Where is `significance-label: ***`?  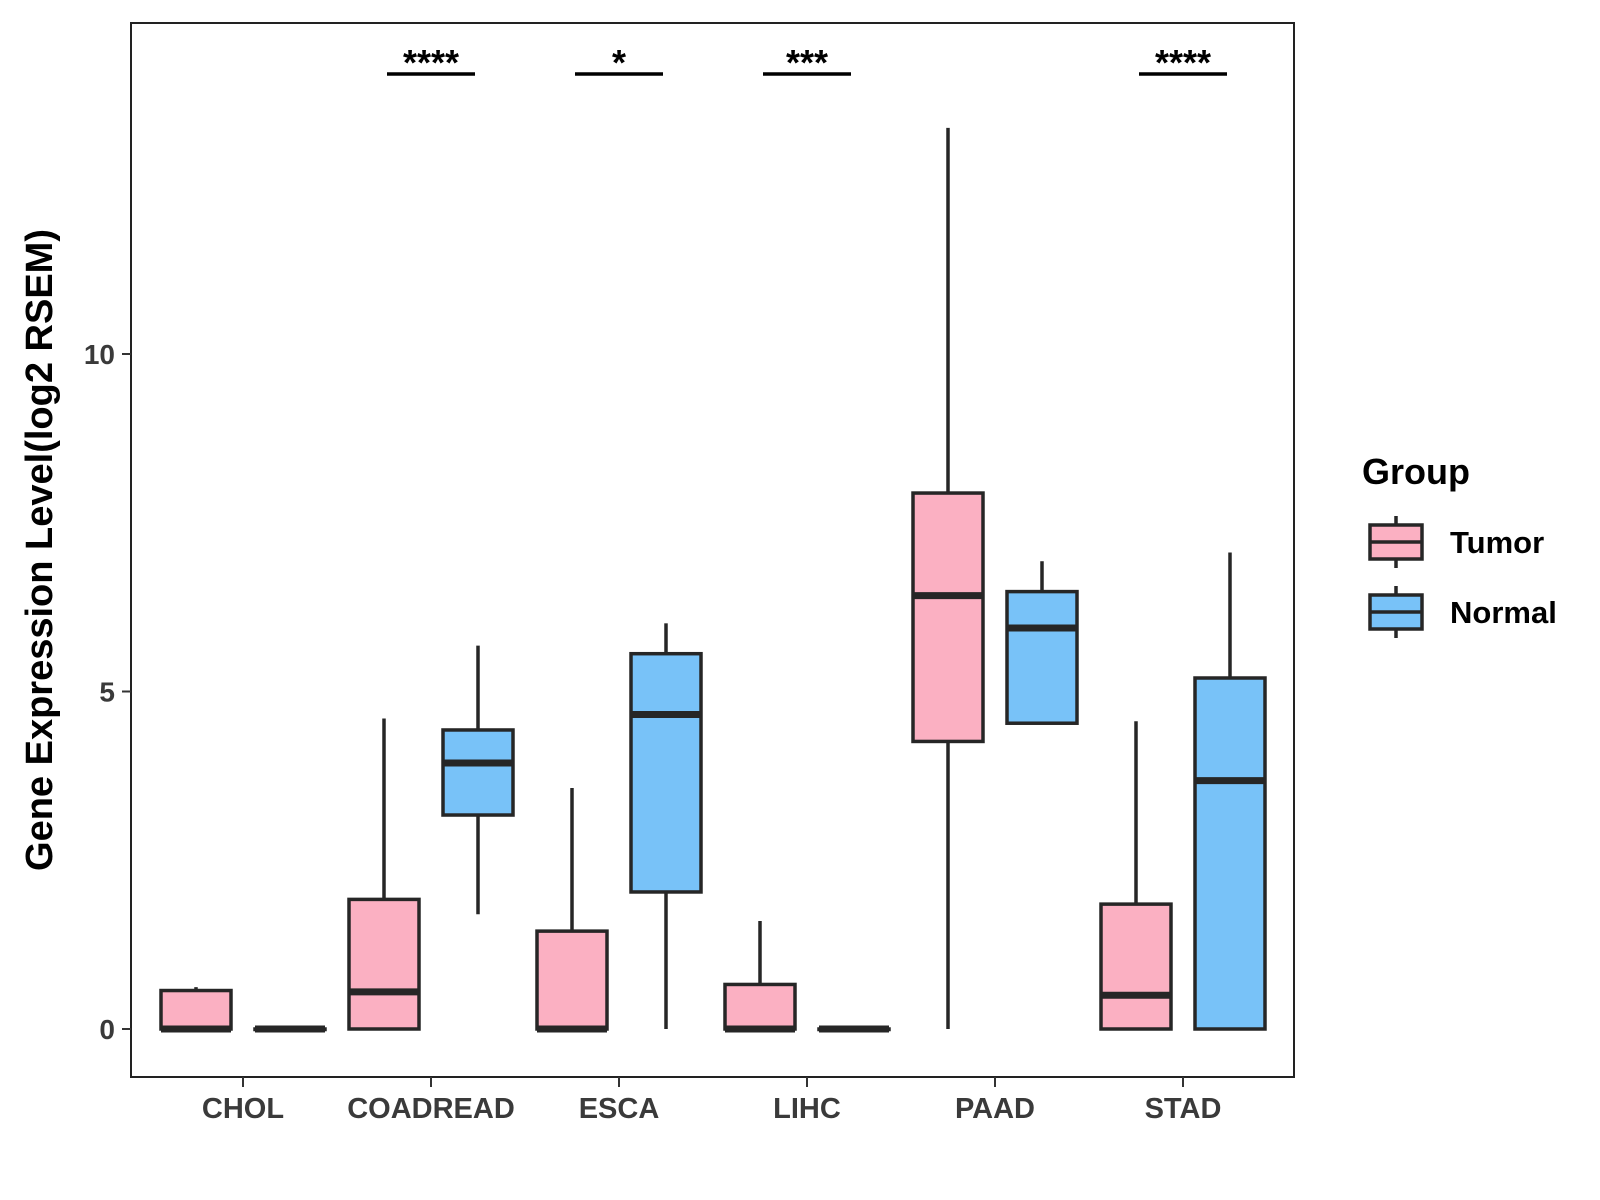 significance-label: *** is located at coordinates (807, 62).